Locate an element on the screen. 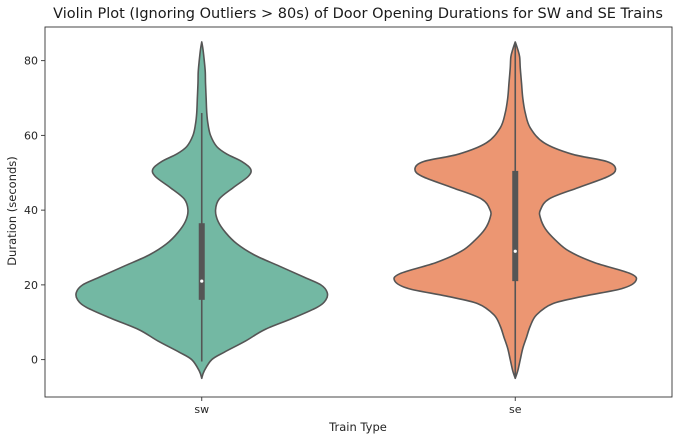  iqr-box-sw is located at coordinates (201, 261).